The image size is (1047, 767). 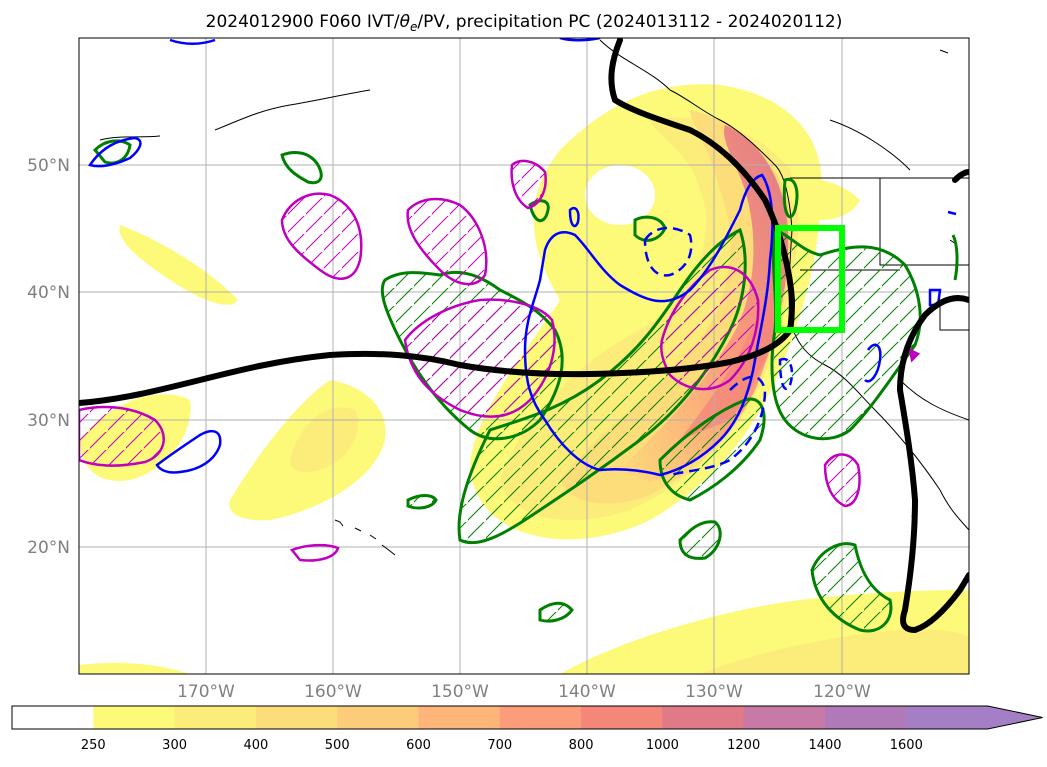 I want to click on lat-label: 20°N, so click(x=48, y=548).